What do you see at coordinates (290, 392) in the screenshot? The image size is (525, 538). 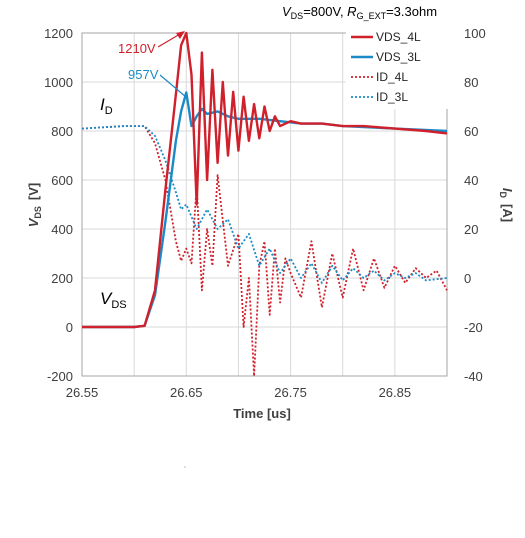 I see `x-tick-label: 26.75` at bounding box center [290, 392].